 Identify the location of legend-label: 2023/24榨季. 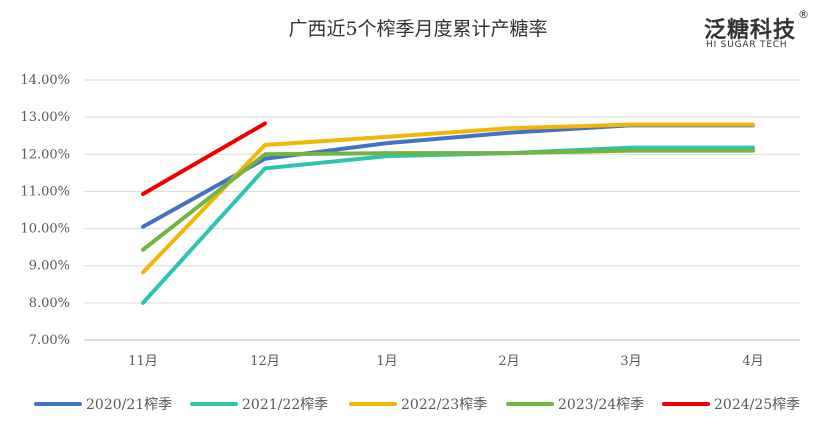
(601, 404).